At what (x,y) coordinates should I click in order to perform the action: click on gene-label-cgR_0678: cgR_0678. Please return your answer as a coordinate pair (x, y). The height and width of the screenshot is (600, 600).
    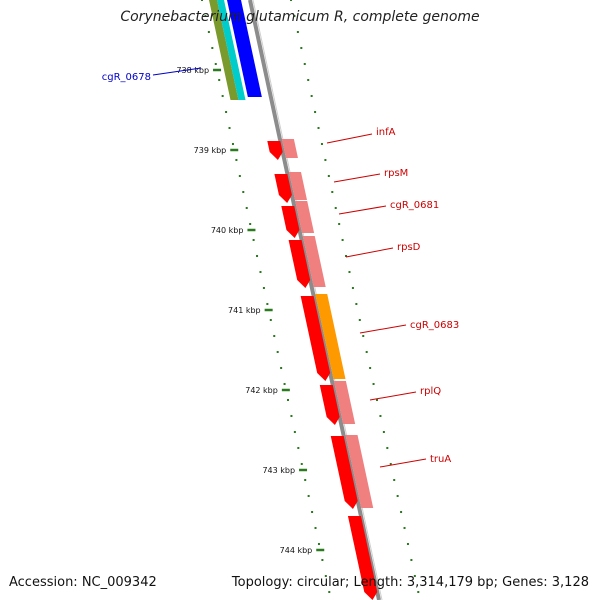
    Looking at the image, I should click on (126, 77).